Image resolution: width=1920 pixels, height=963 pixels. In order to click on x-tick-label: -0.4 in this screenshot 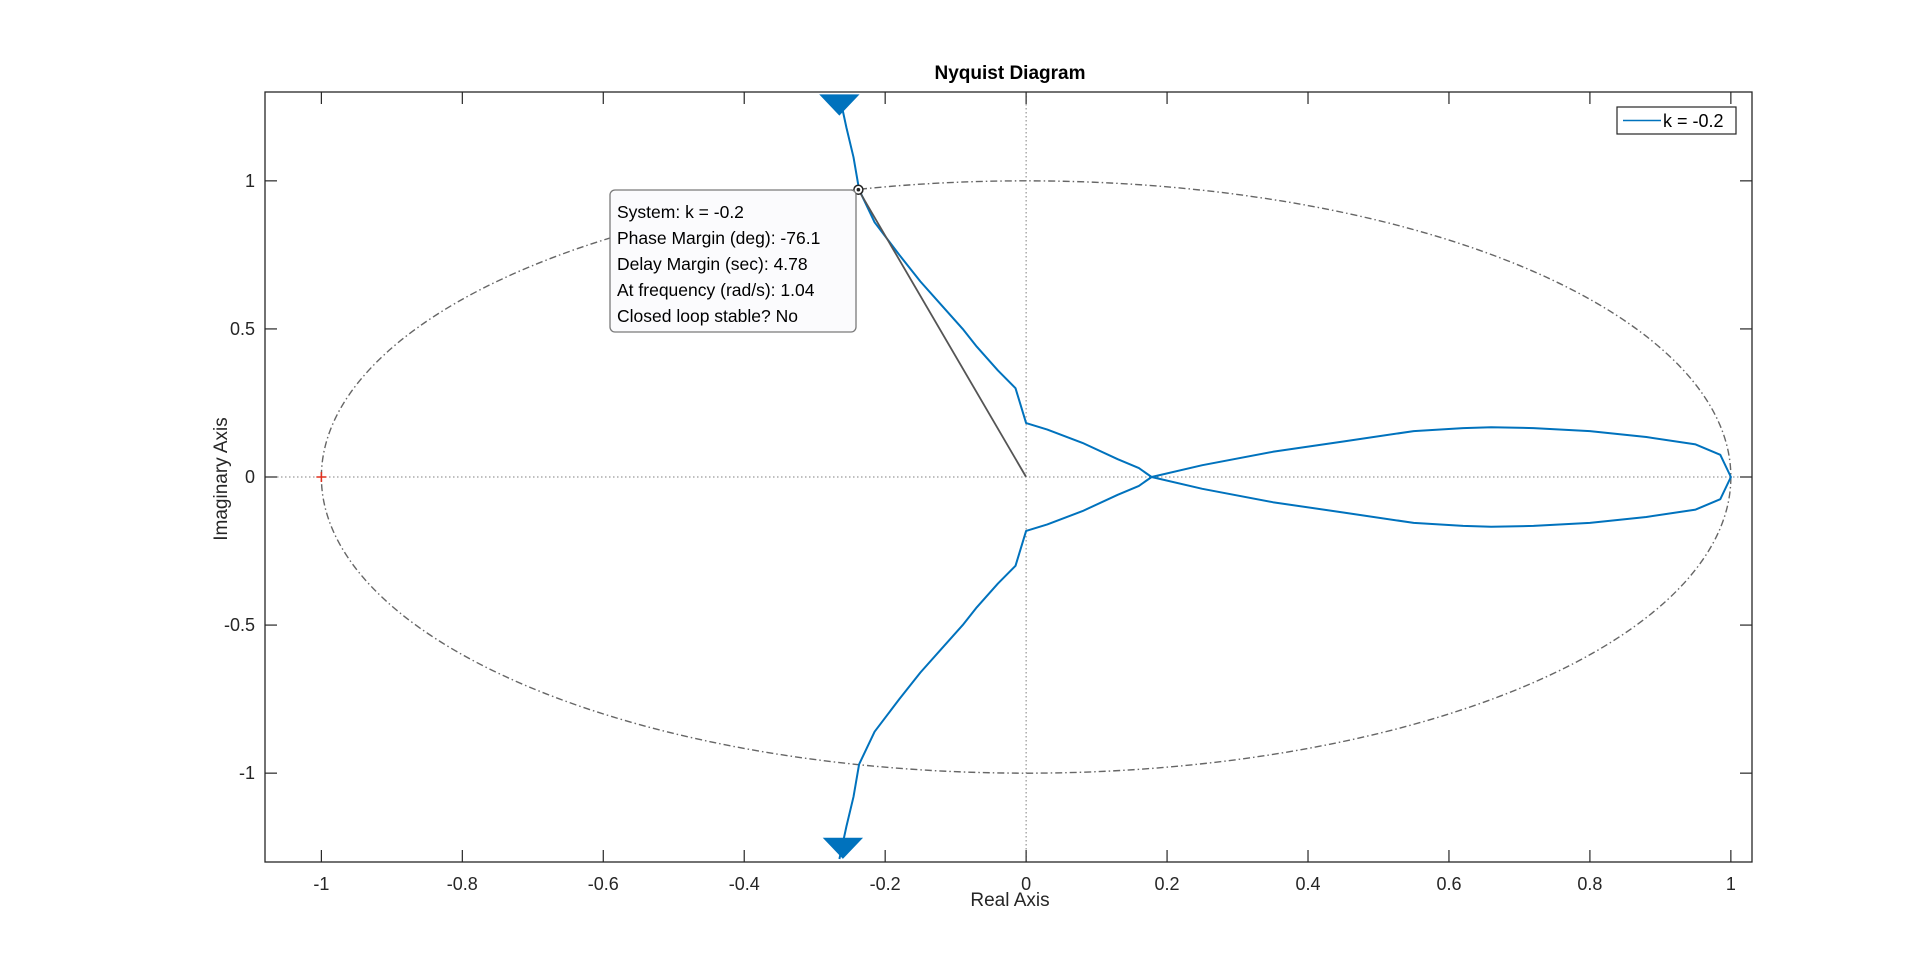, I will do `click(744, 884)`.